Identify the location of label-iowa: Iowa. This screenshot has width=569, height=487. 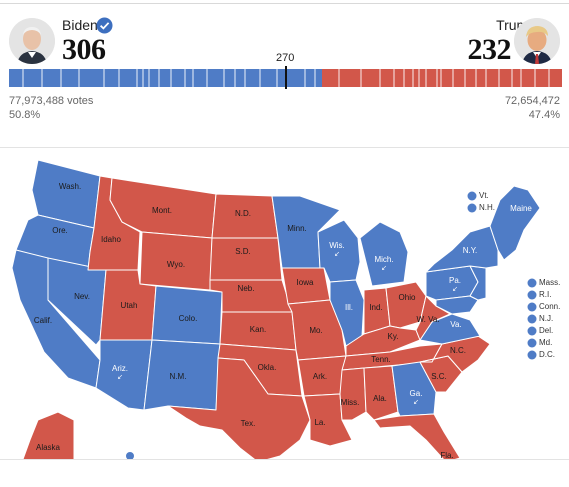
(305, 282).